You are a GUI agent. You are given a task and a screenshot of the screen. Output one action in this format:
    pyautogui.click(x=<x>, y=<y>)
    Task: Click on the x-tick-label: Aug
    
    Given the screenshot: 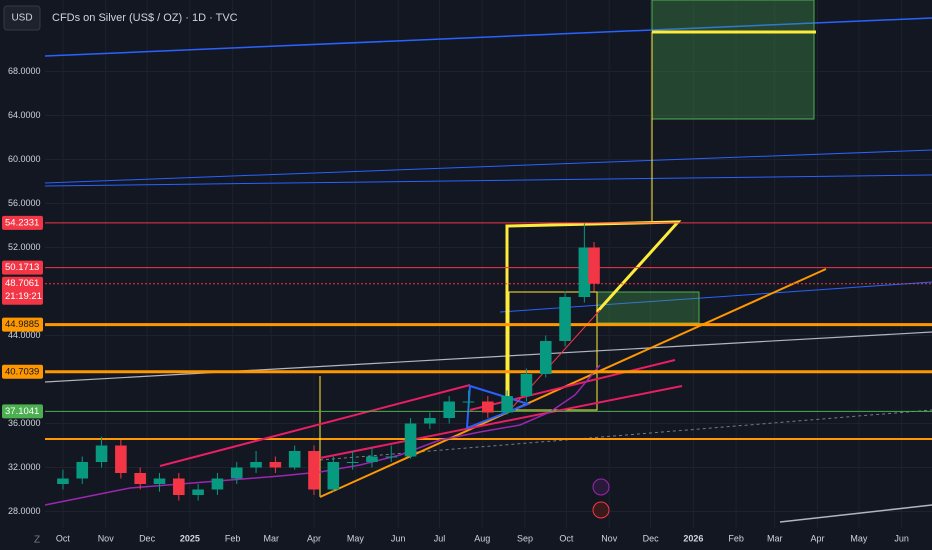 What is the action you would take?
    pyautogui.click(x=482, y=538)
    